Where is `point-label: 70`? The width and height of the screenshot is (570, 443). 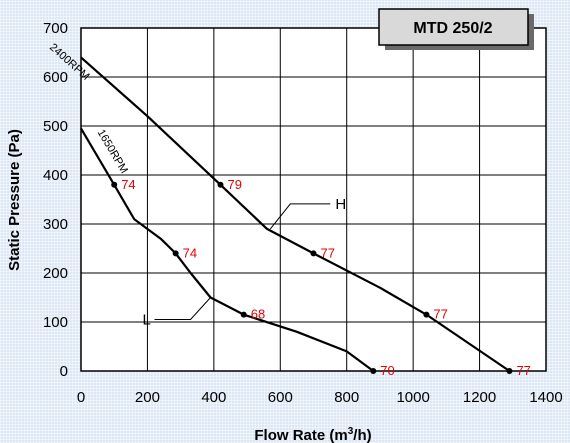 point-label: 70 is located at coordinates (387, 370).